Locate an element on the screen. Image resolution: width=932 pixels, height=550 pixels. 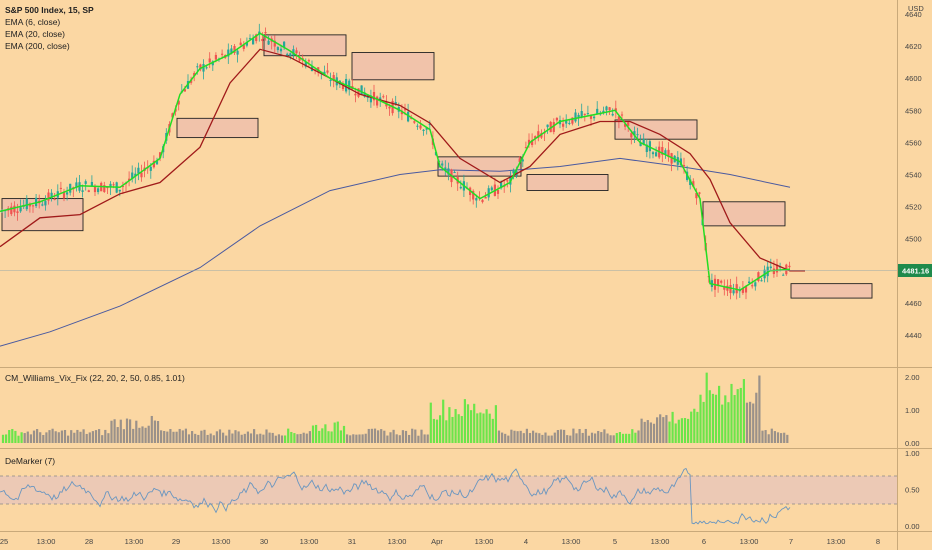
time-tick-label: 4 is located at coordinates (526, 541).